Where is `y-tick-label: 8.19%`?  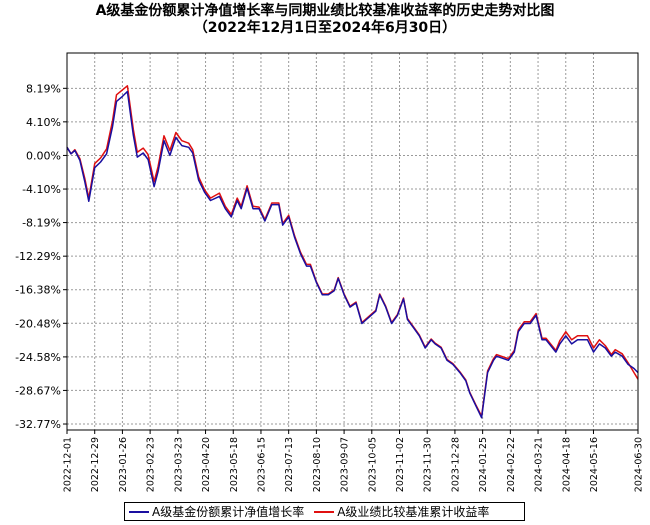
y-tick-label: 8.19% is located at coordinates (43, 88).